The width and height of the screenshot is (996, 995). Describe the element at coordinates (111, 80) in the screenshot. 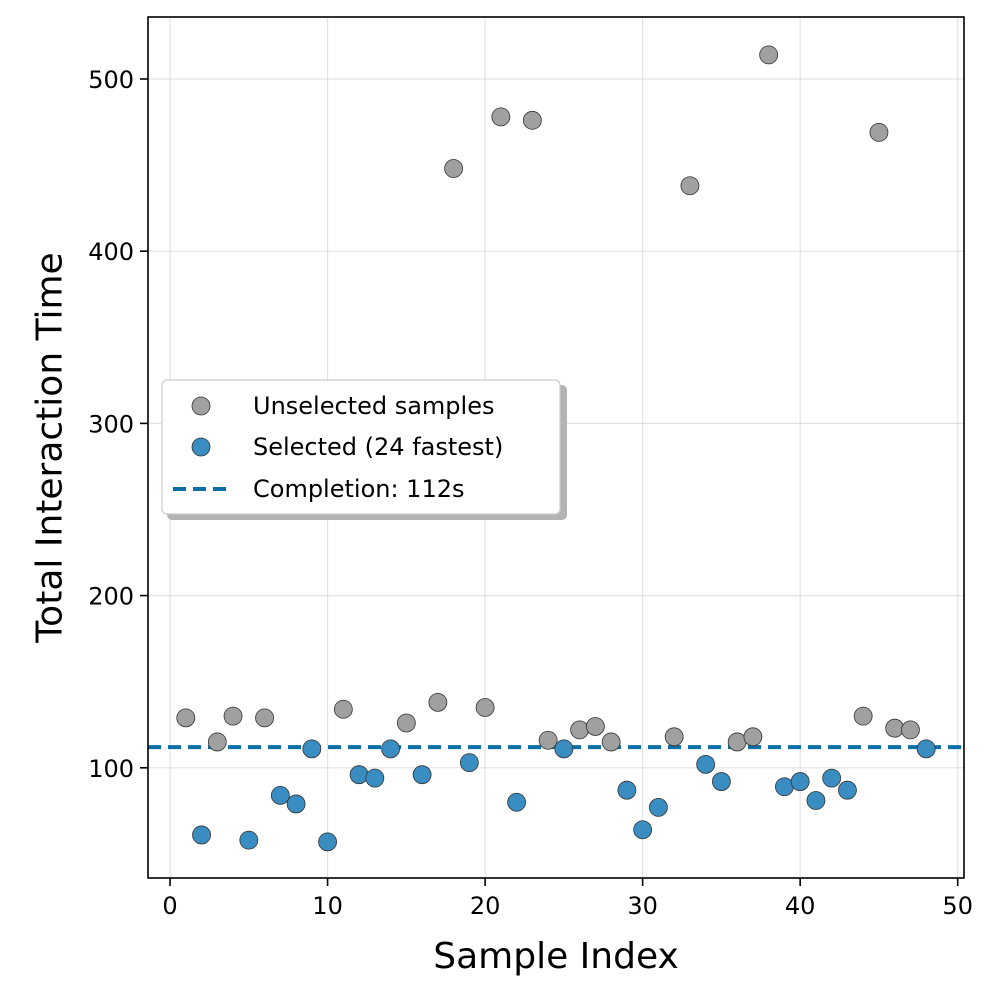

I see `y-tick-label: 500` at that location.